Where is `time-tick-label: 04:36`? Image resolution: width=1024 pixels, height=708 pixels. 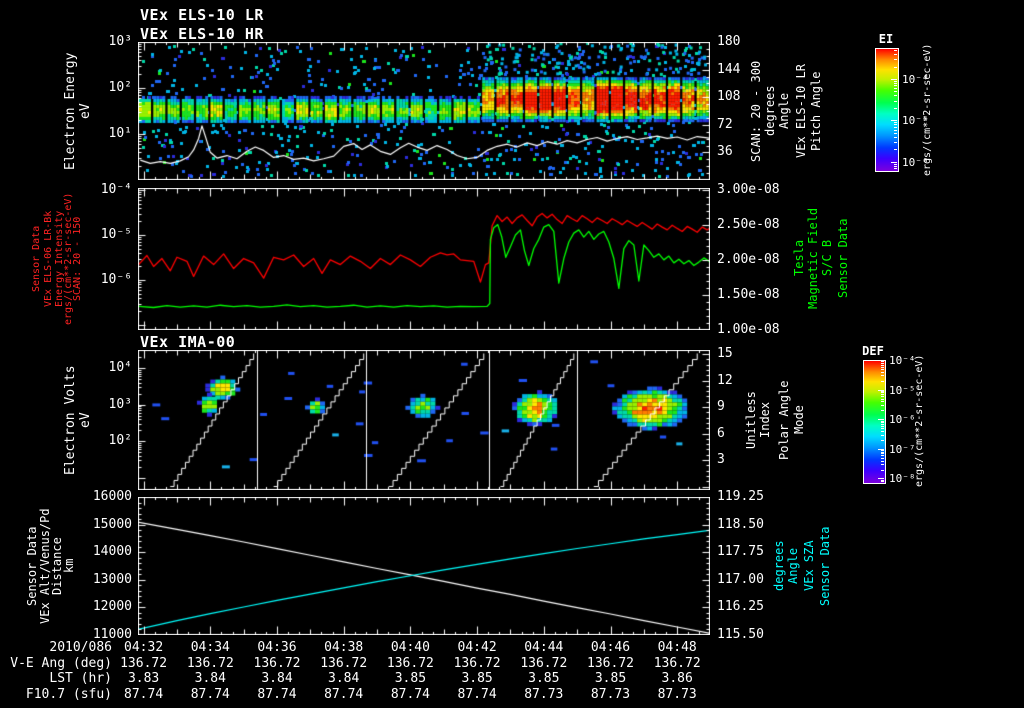 time-tick-label: 04:36 is located at coordinates (277, 647).